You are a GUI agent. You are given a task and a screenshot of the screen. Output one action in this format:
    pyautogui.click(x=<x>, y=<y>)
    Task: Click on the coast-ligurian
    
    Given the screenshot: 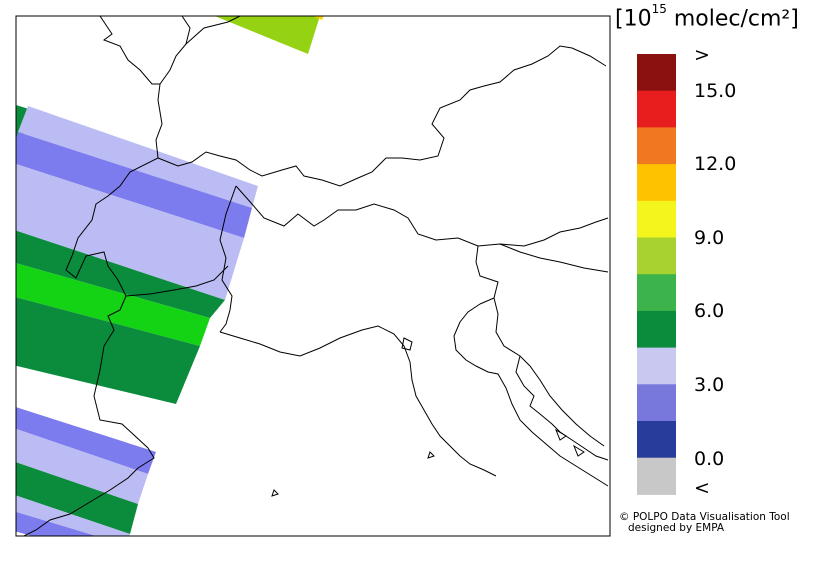 What is the action you would take?
    pyautogui.click(x=358, y=401)
    